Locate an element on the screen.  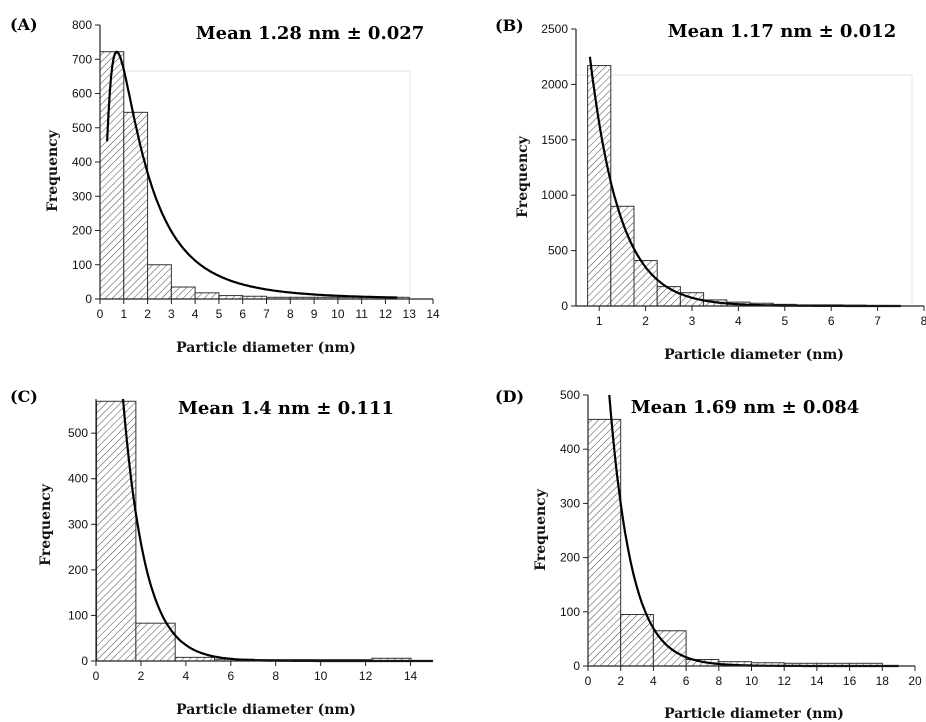
panel-label: (B) is located at coordinates (509, 25).